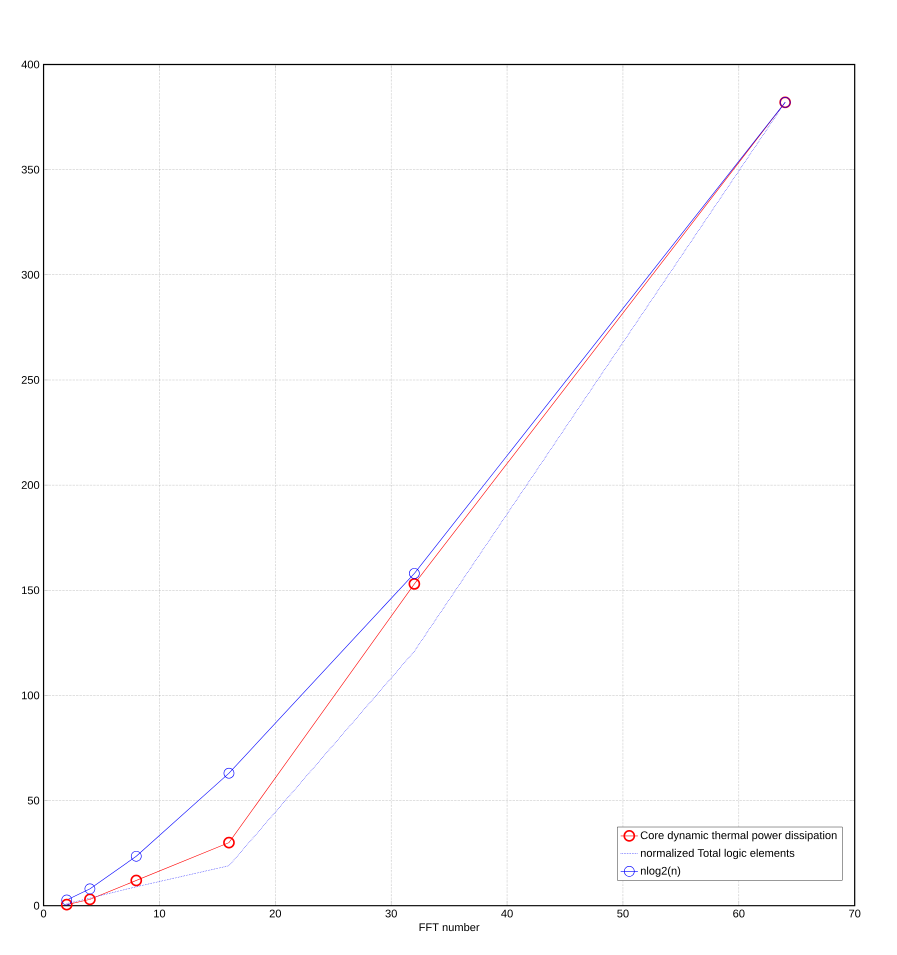  Describe the element at coordinates (507, 914) in the screenshot. I see `x-tick-label: 40` at that location.